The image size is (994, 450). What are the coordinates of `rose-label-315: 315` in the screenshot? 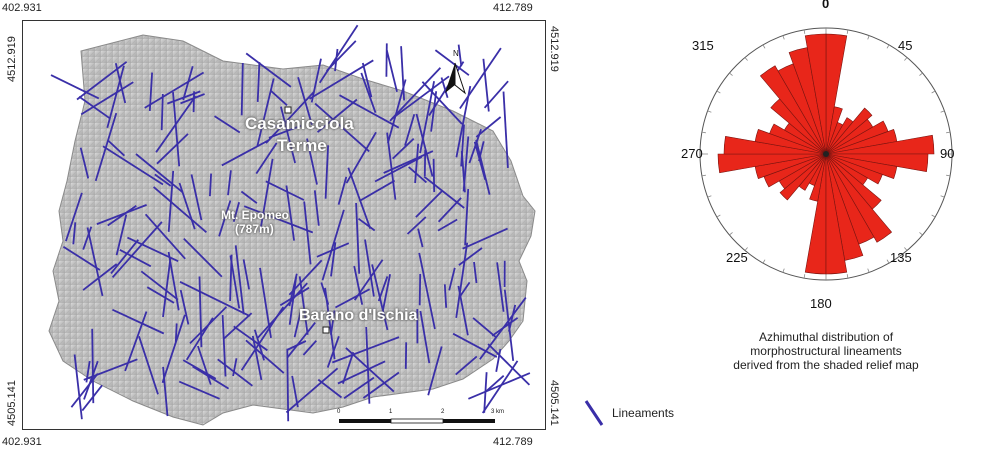 It's located at (703, 45).